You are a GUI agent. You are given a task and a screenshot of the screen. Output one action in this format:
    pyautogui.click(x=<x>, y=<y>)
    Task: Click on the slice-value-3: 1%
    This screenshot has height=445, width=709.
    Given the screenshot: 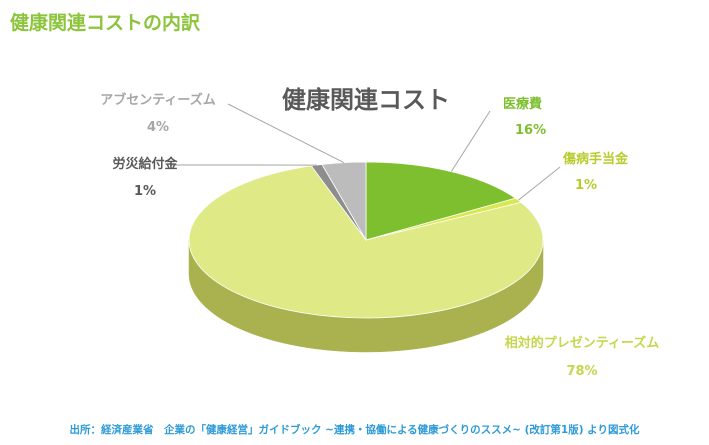 What is the action you would take?
    pyautogui.click(x=145, y=191)
    